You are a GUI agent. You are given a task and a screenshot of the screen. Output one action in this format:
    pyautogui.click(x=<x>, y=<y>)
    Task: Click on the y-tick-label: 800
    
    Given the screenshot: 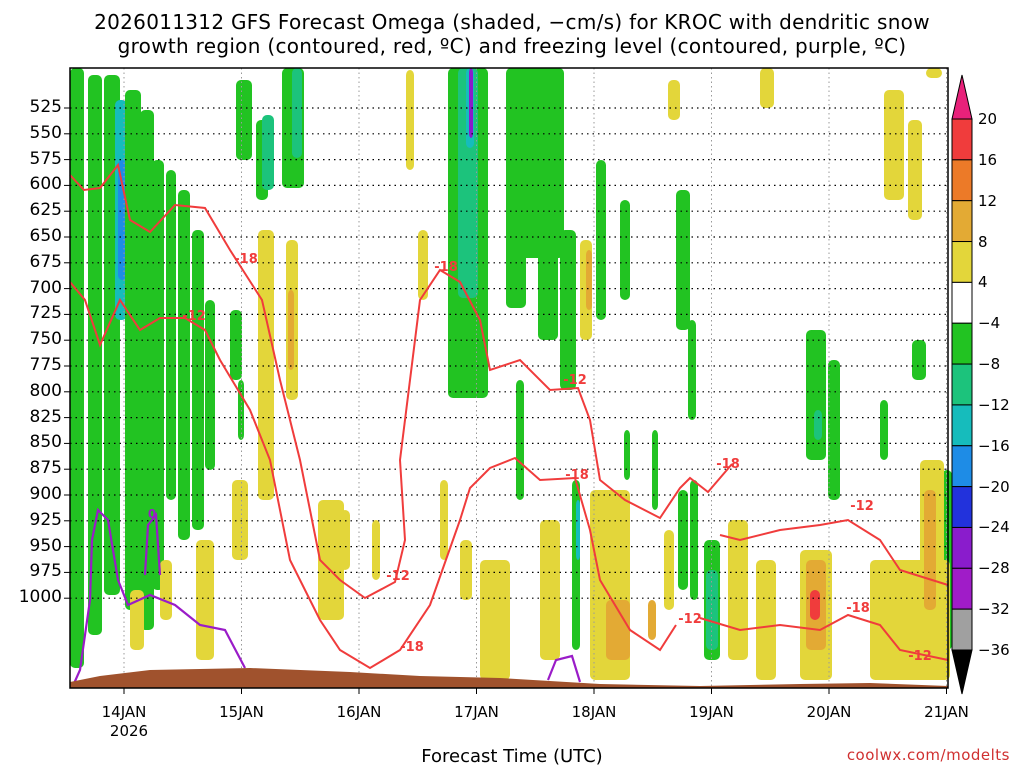 What is the action you would take?
    pyautogui.click(x=45, y=390)
    